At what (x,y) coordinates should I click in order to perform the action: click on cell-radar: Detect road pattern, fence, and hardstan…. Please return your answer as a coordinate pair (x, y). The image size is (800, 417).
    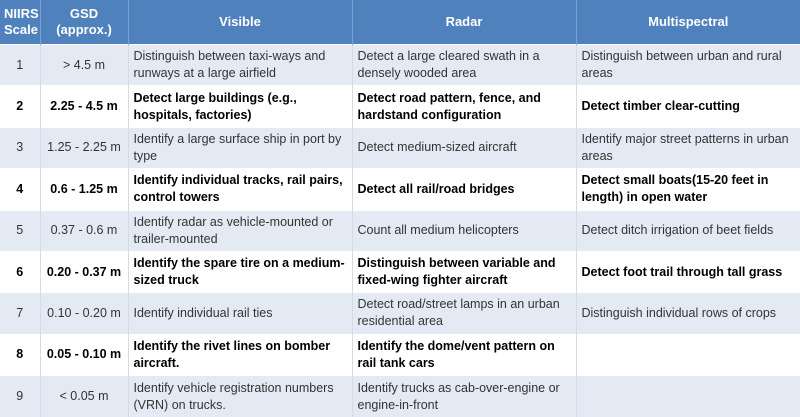
    Looking at the image, I should click on (464, 106).